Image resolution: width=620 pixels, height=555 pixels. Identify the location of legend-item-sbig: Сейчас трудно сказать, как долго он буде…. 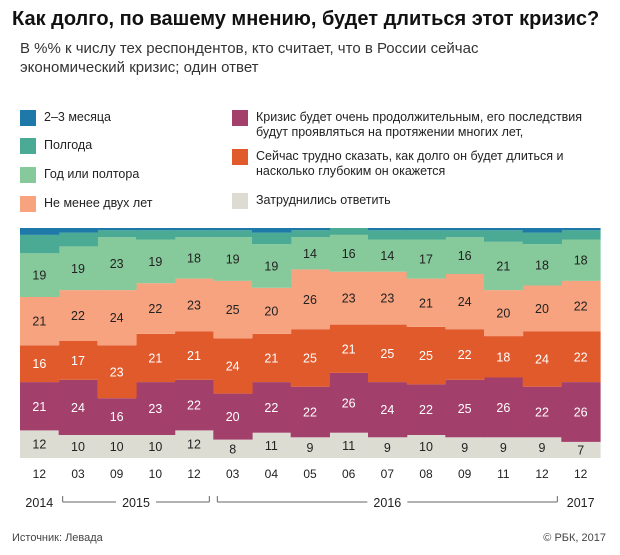
(417, 164).